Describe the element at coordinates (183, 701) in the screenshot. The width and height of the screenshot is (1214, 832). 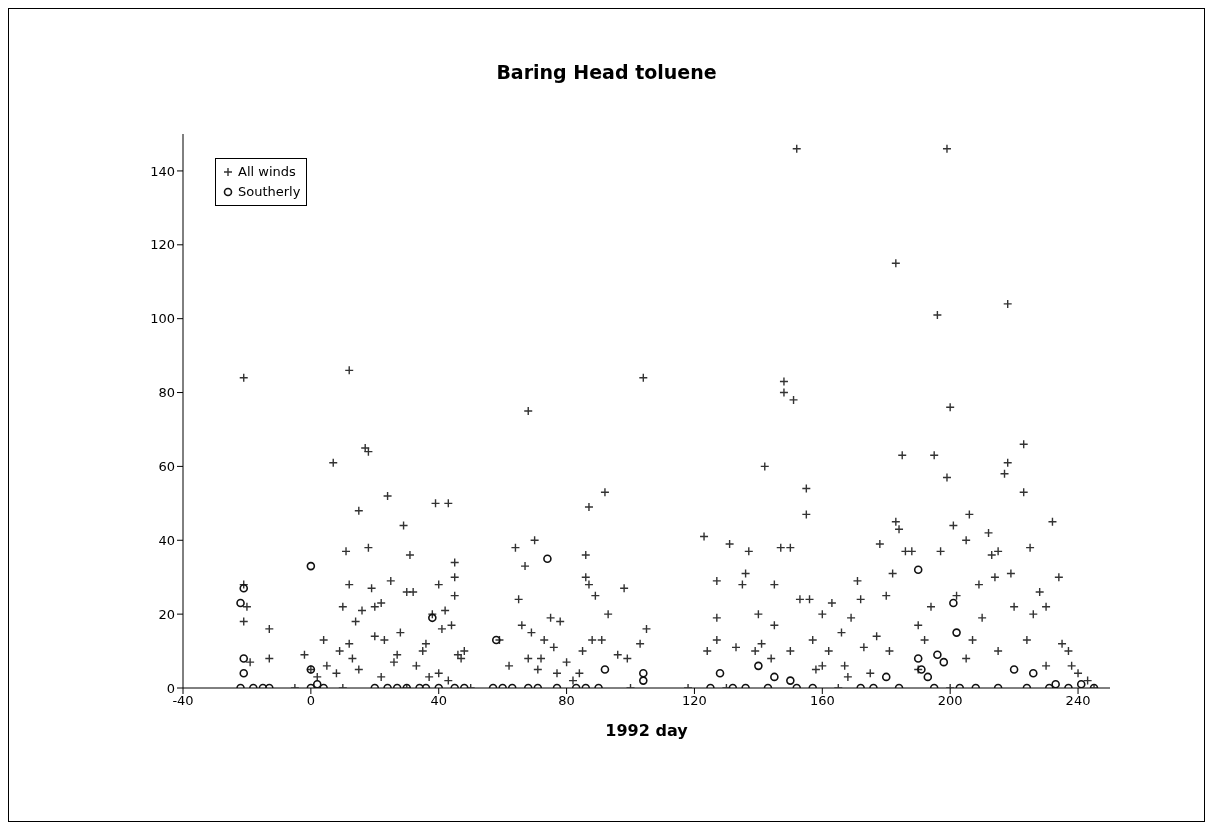
I see `x-tick-label: -40` at that location.